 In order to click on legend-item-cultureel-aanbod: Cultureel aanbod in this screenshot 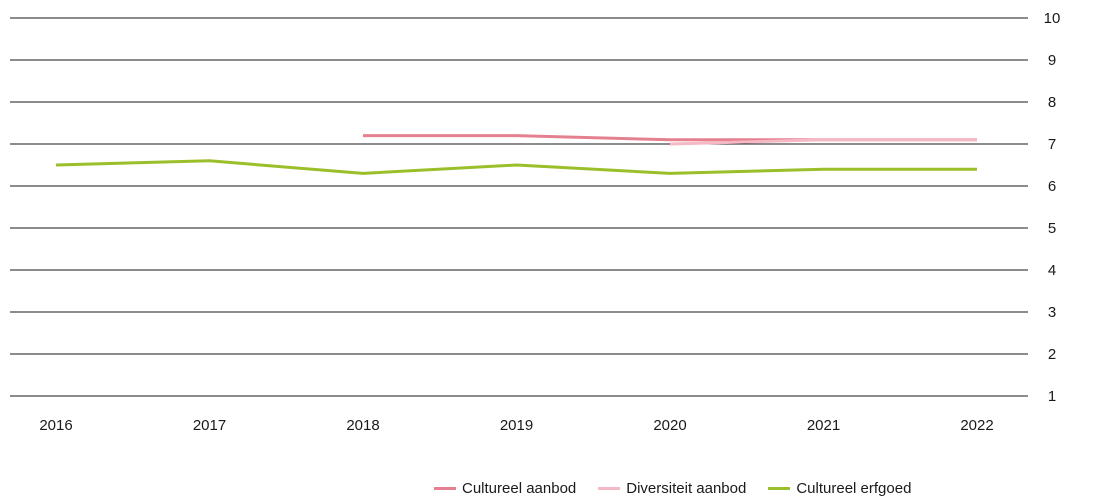, I will do `click(505, 488)`.